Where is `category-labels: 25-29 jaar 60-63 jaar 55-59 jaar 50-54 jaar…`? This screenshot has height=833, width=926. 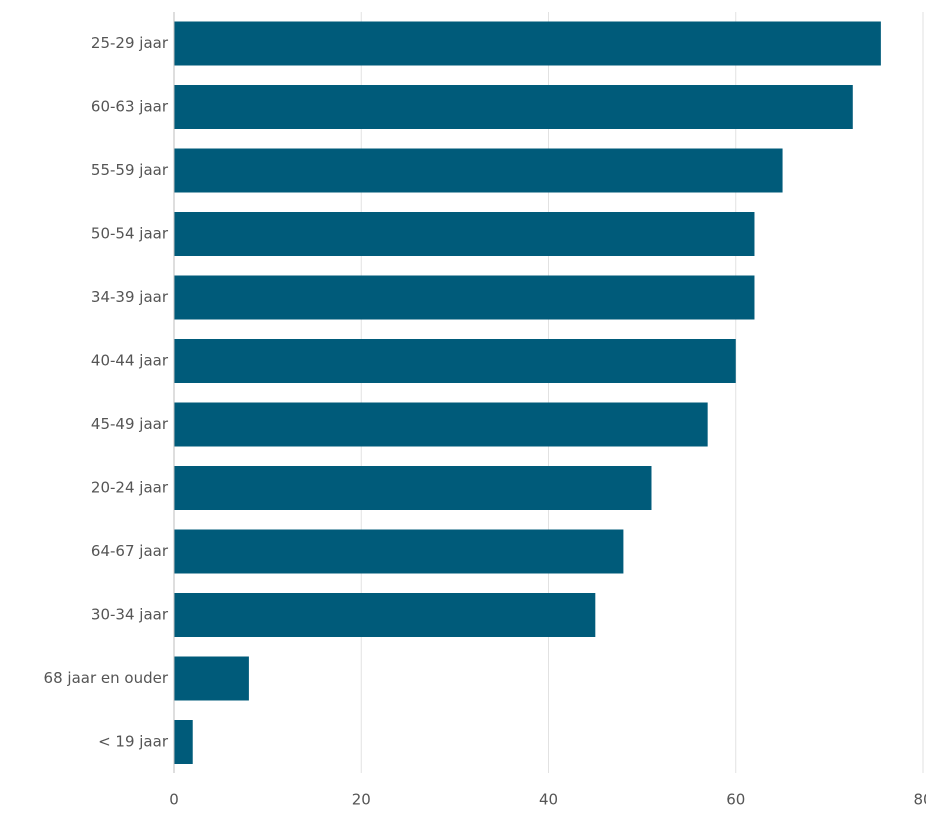 category-labels: 25-29 jaar 60-63 jaar 55-59 jaar 50-54 jaar… is located at coordinates (106, 392).